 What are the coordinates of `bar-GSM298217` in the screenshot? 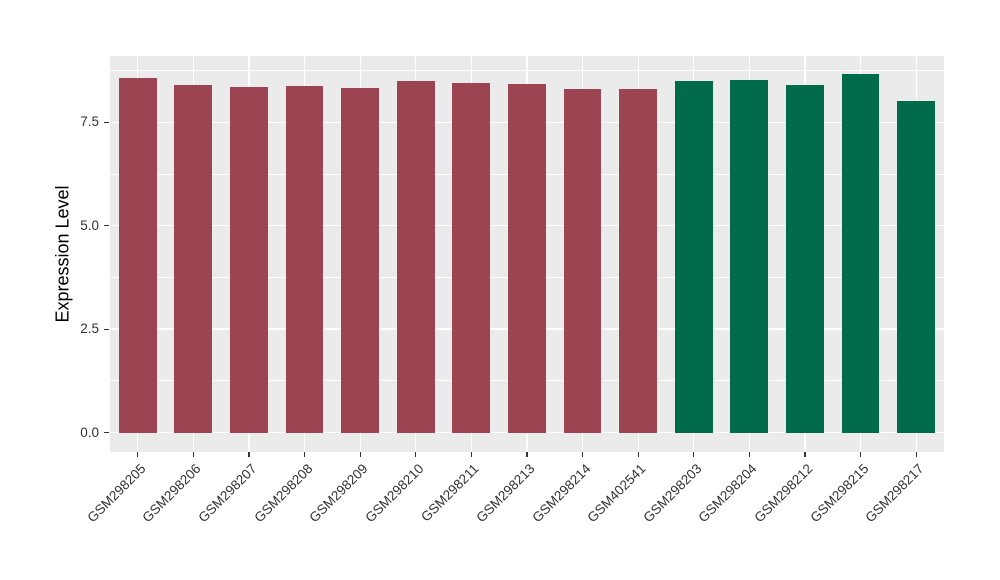 It's located at (916, 266).